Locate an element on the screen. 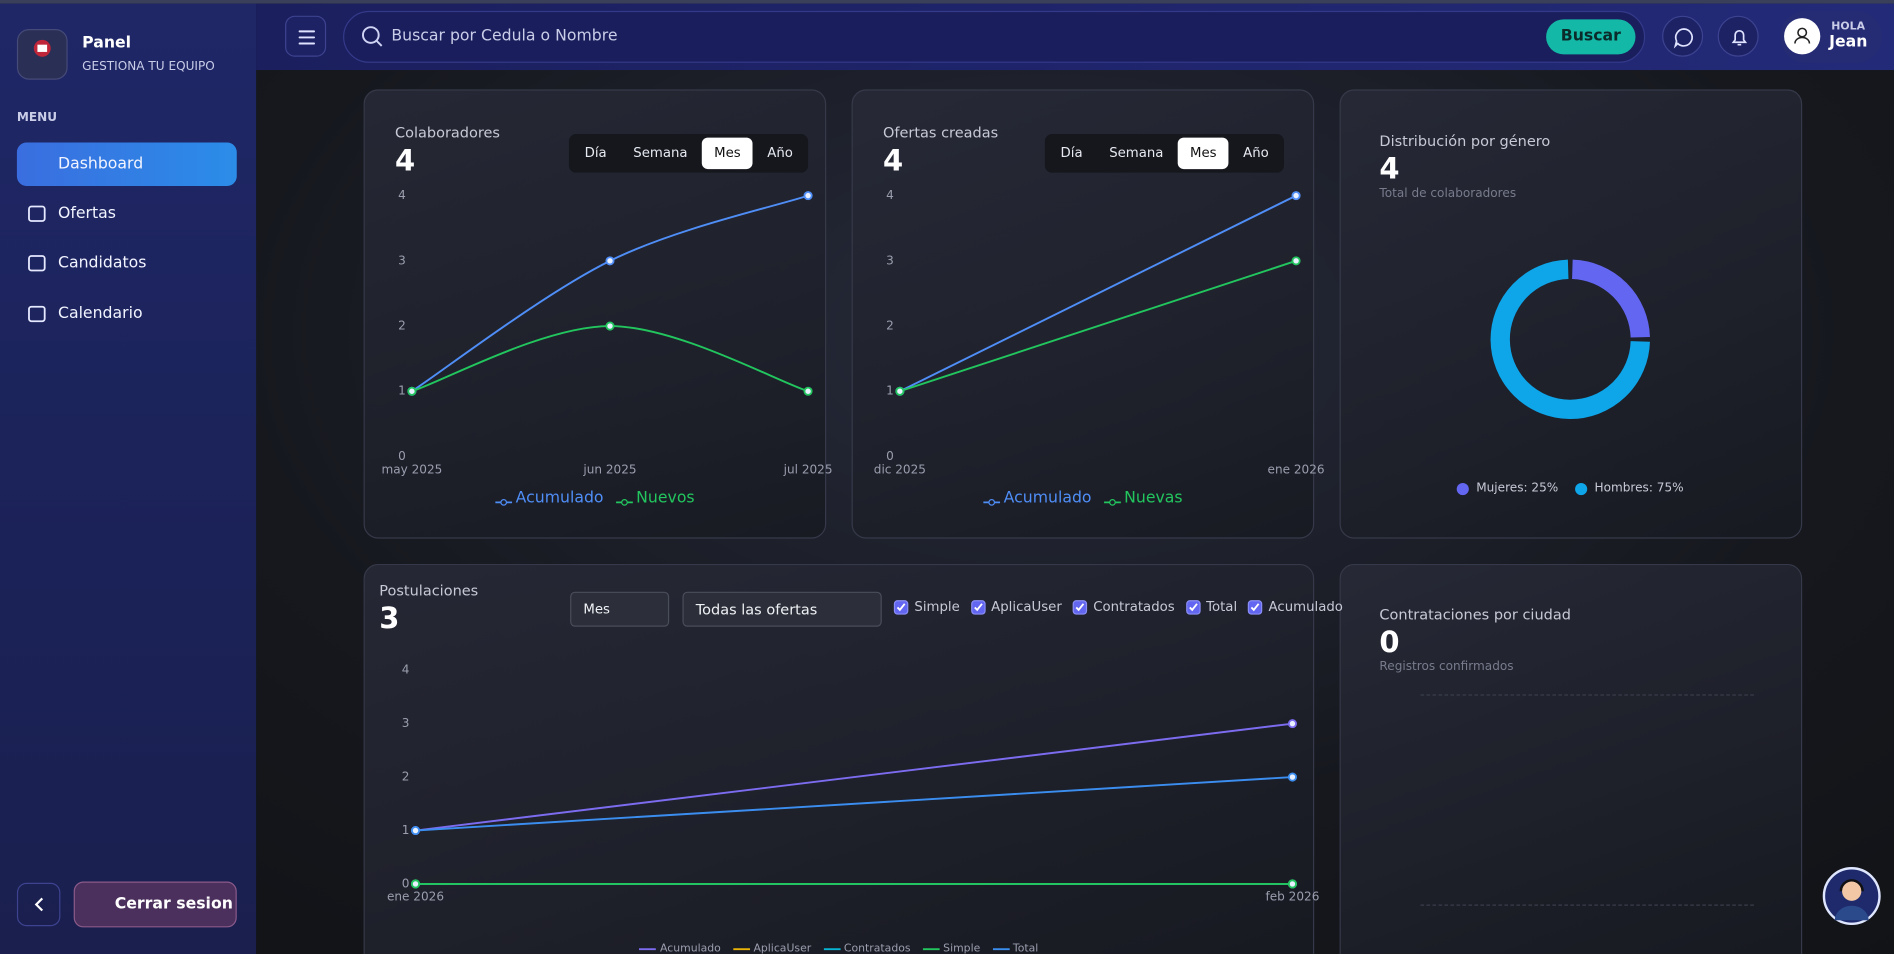  card-genero is located at coordinates (1571, 314).